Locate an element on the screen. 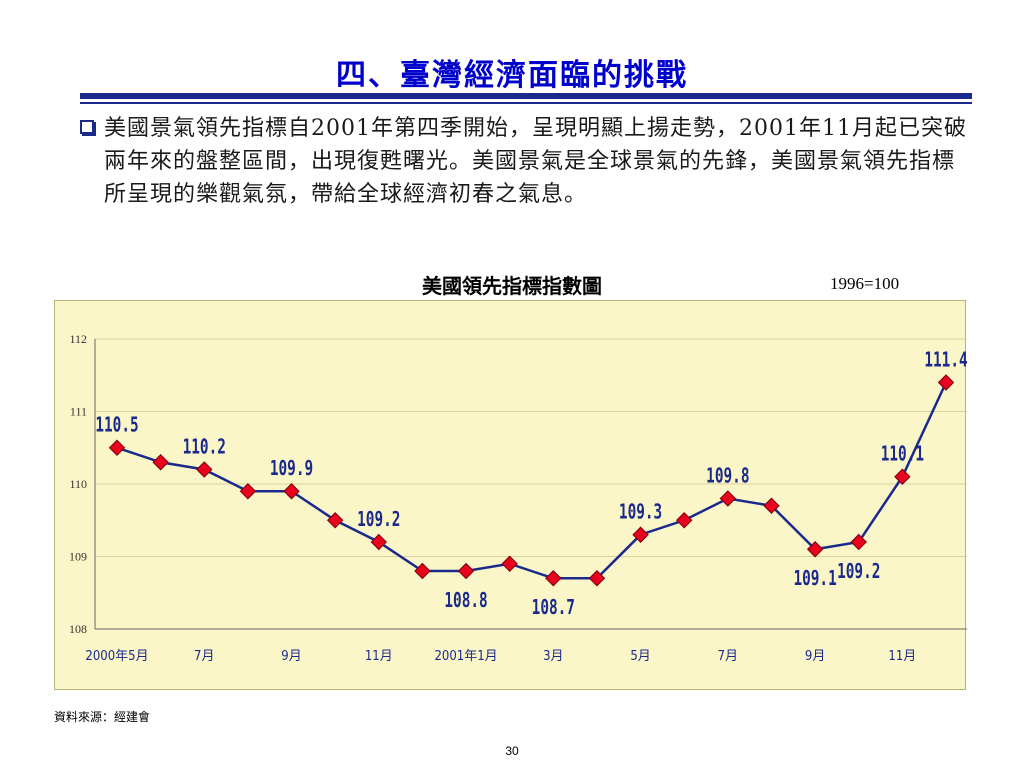 This screenshot has width=1024, height=768. page-number: 30 is located at coordinates (512, 751).